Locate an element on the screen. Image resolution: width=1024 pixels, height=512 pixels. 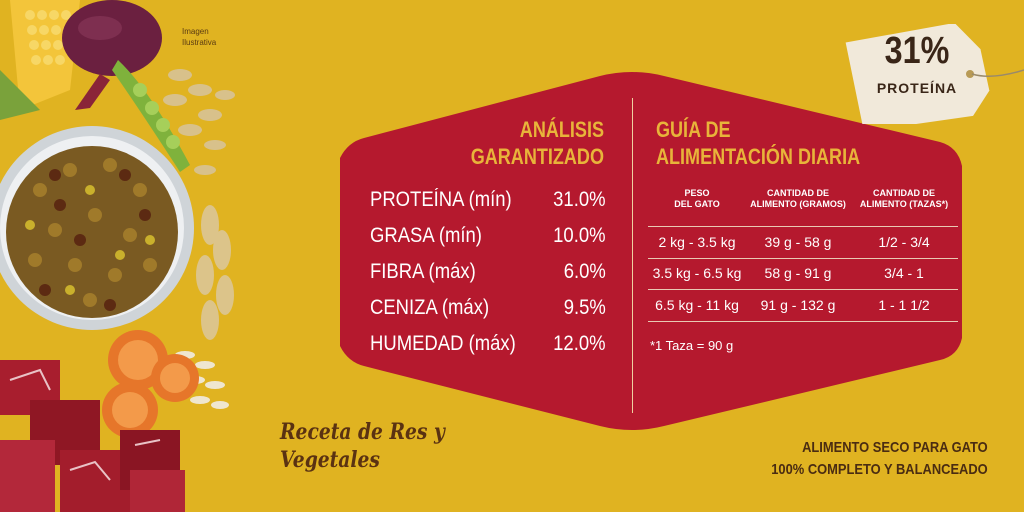
wheat-icon is located at coordinates (215, 272).